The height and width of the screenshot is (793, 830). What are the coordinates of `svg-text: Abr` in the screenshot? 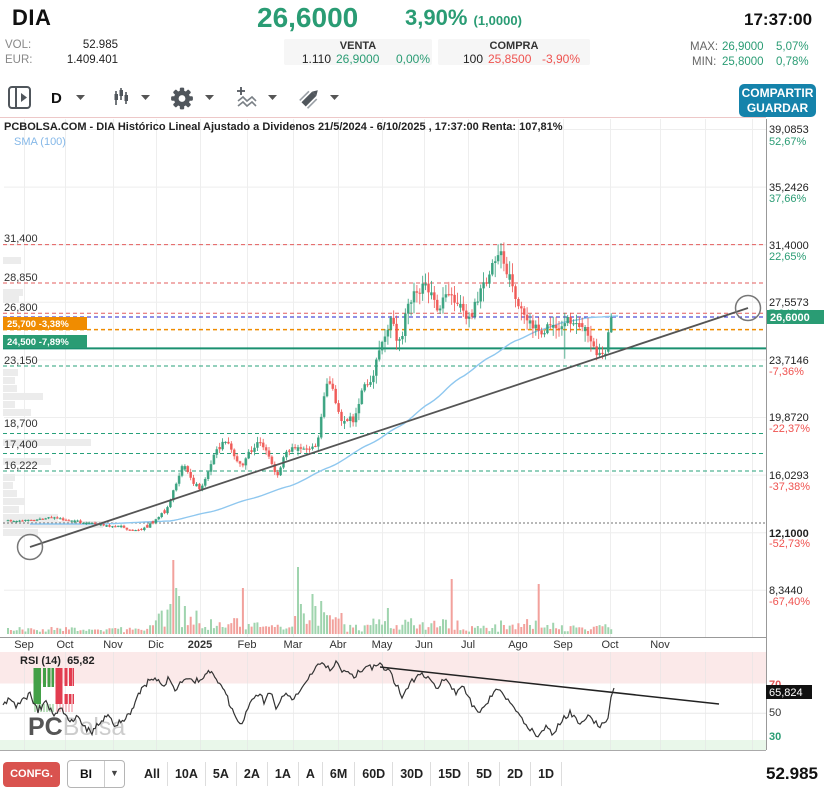 It's located at (337, 645).